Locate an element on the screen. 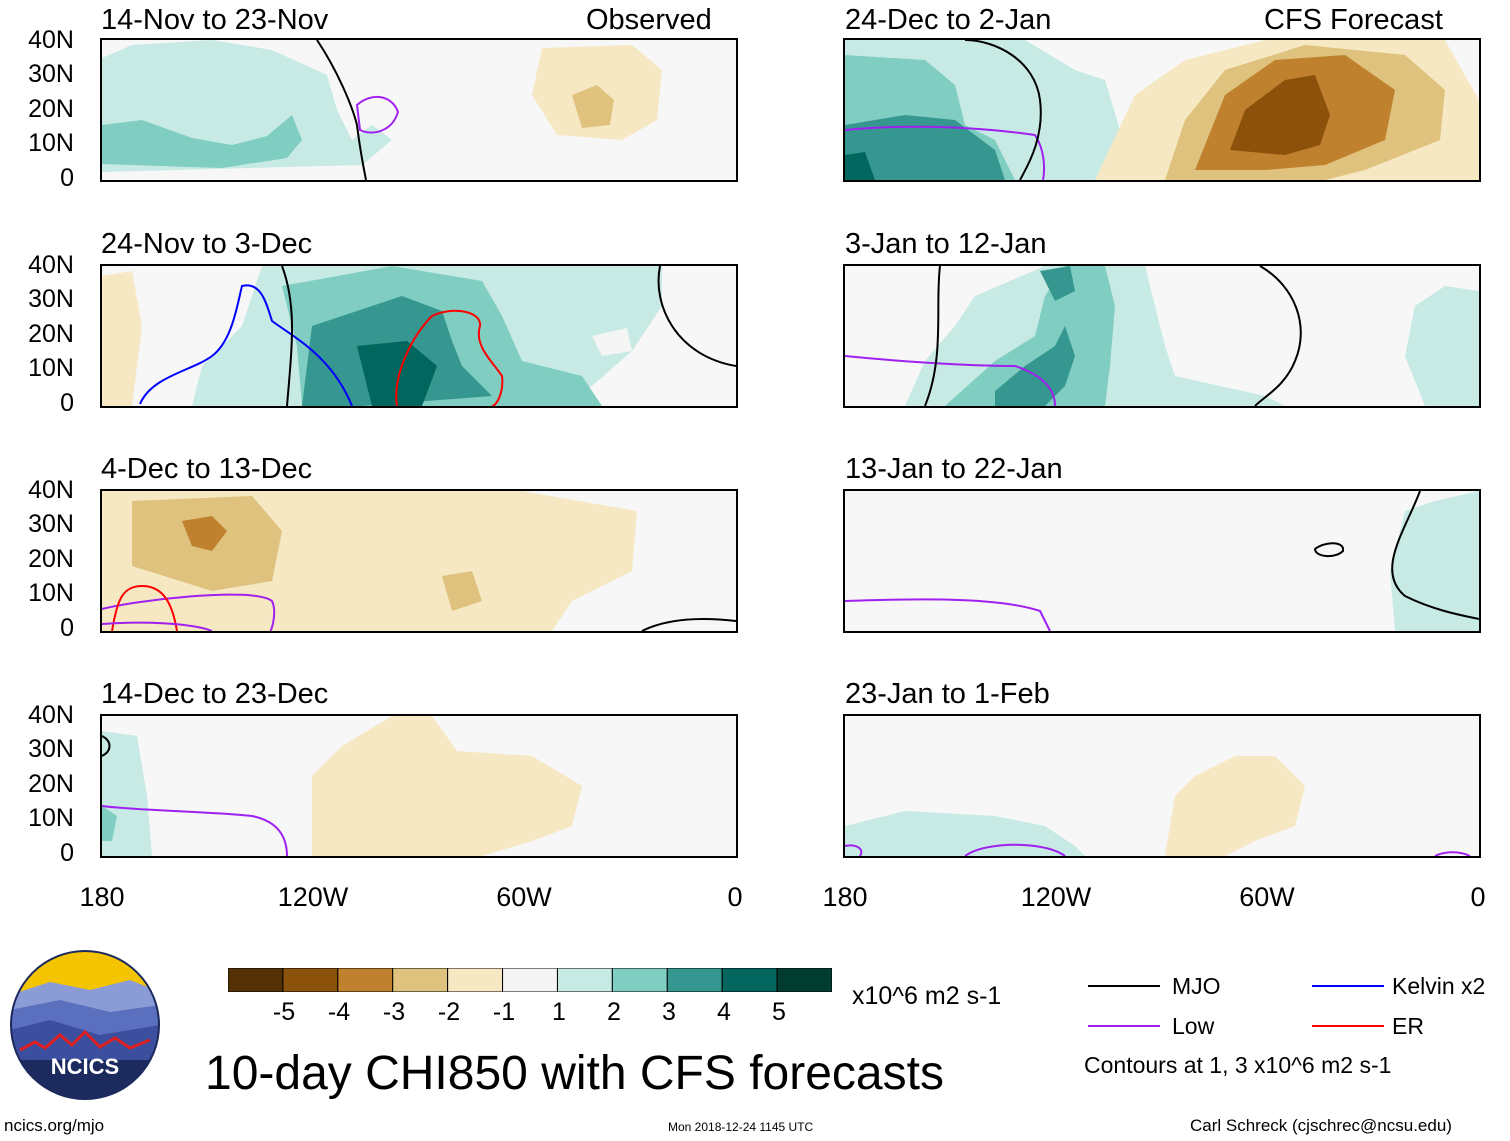 The width and height of the screenshot is (1510, 1141). panel-title-4: 14-Dec to 23-Dec is located at coordinates (215, 694).